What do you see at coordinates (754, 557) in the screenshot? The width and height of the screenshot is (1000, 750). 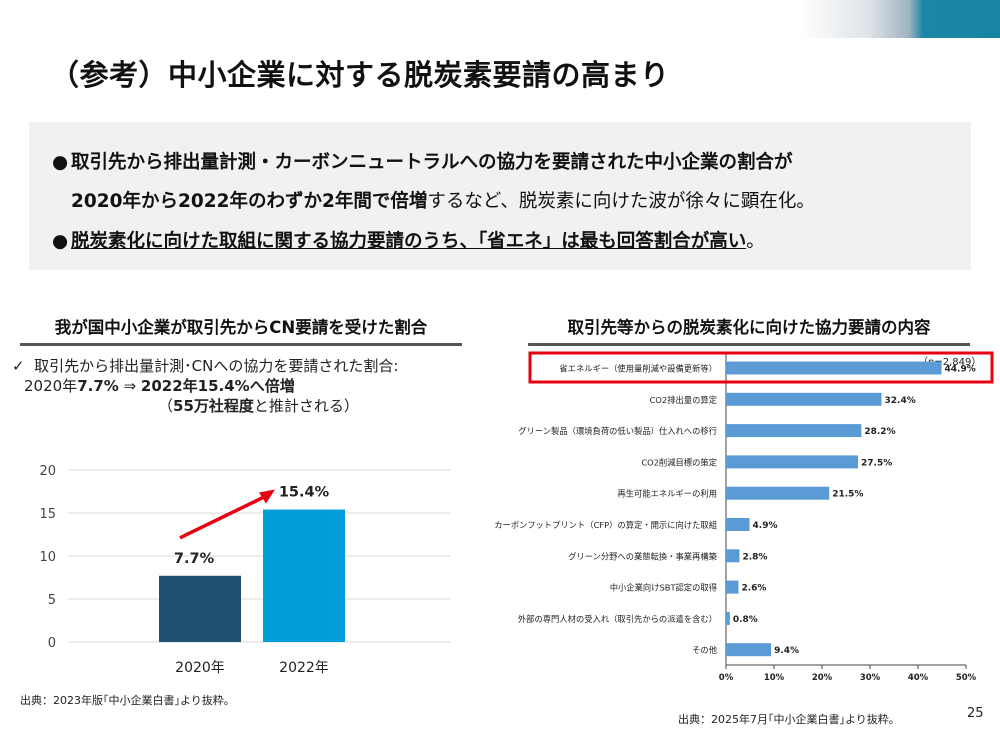 I see `hbar-data-label: 2.8%` at bounding box center [754, 557].